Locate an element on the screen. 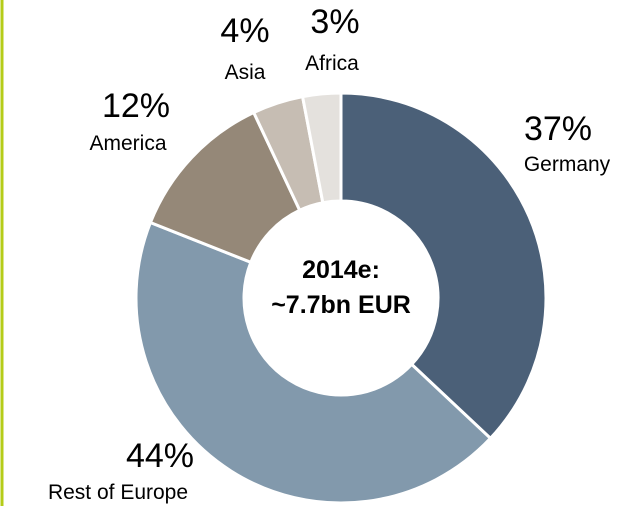 The width and height of the screenshot is (643, 506). category-label: America is located at coordinates (127, 143).